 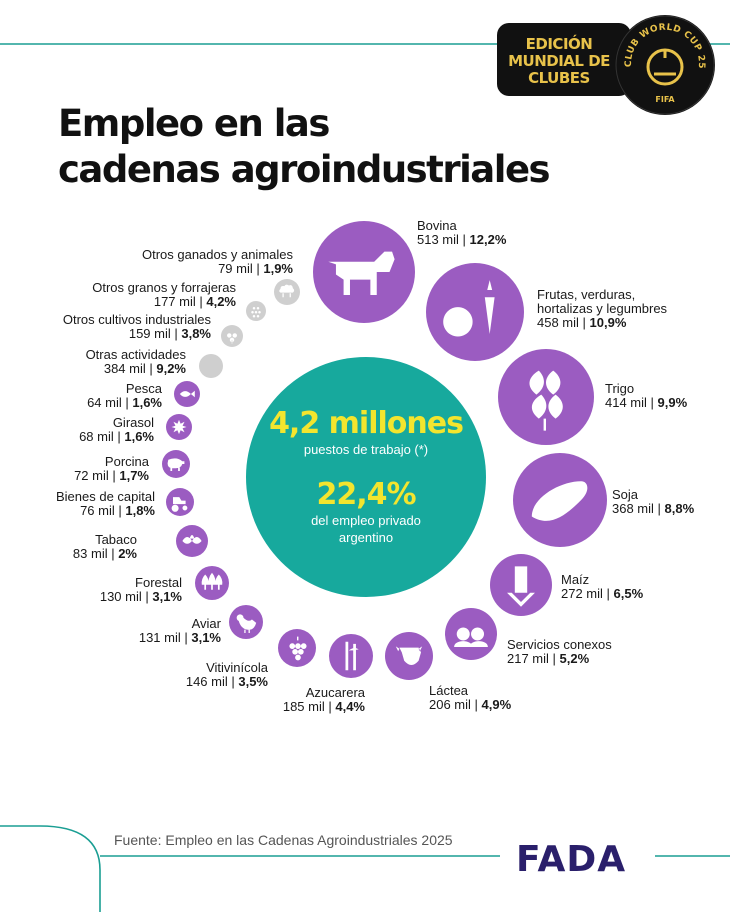 What do you see at coordinates (278, 268) in the screenshot?
I see `share-value: 1,9%` at bounding box center [278, 268].